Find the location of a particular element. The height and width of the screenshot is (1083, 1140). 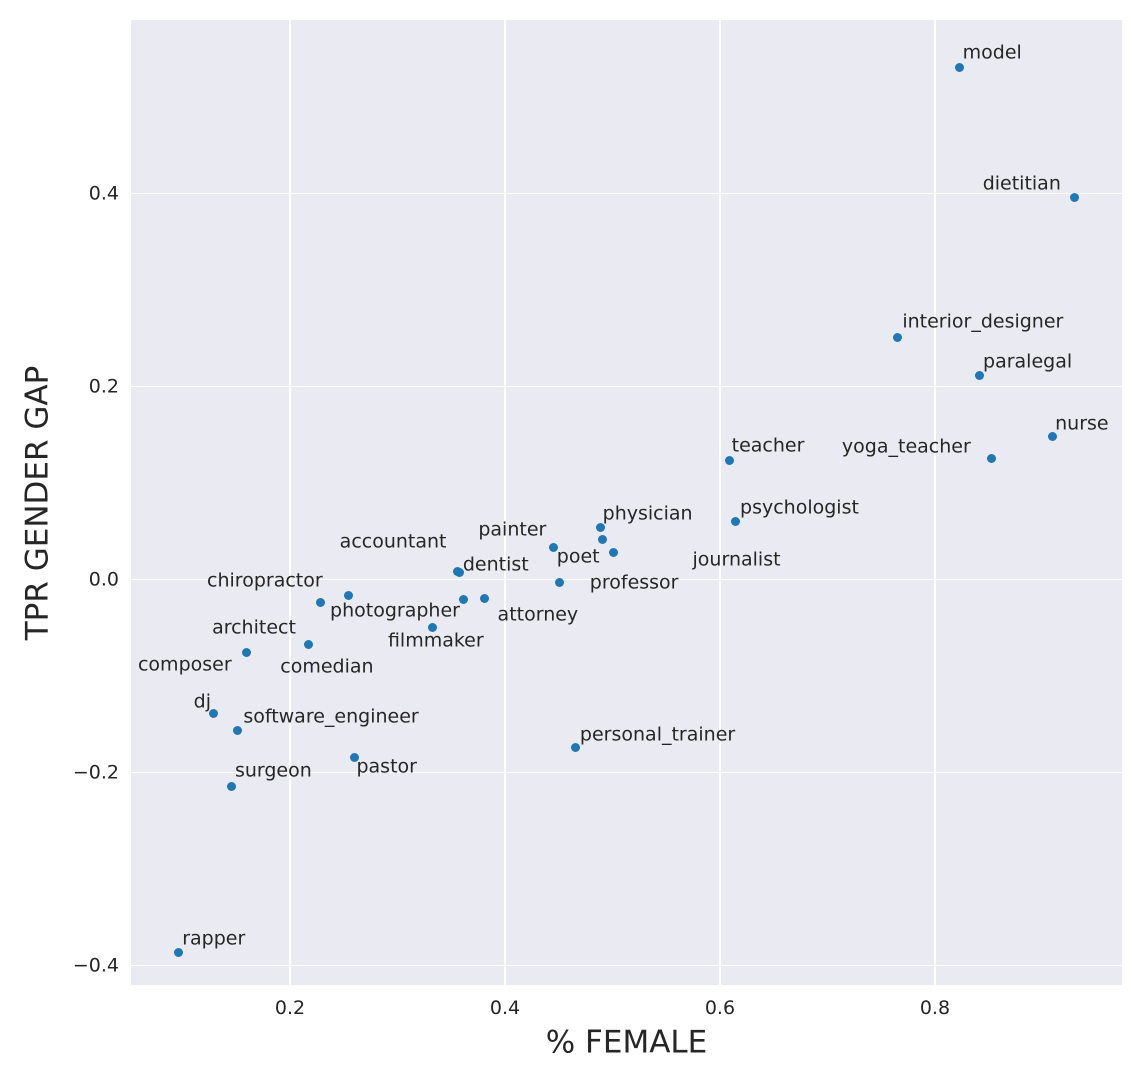

data-point-personal_trainer is located at coordinates (576, 748).